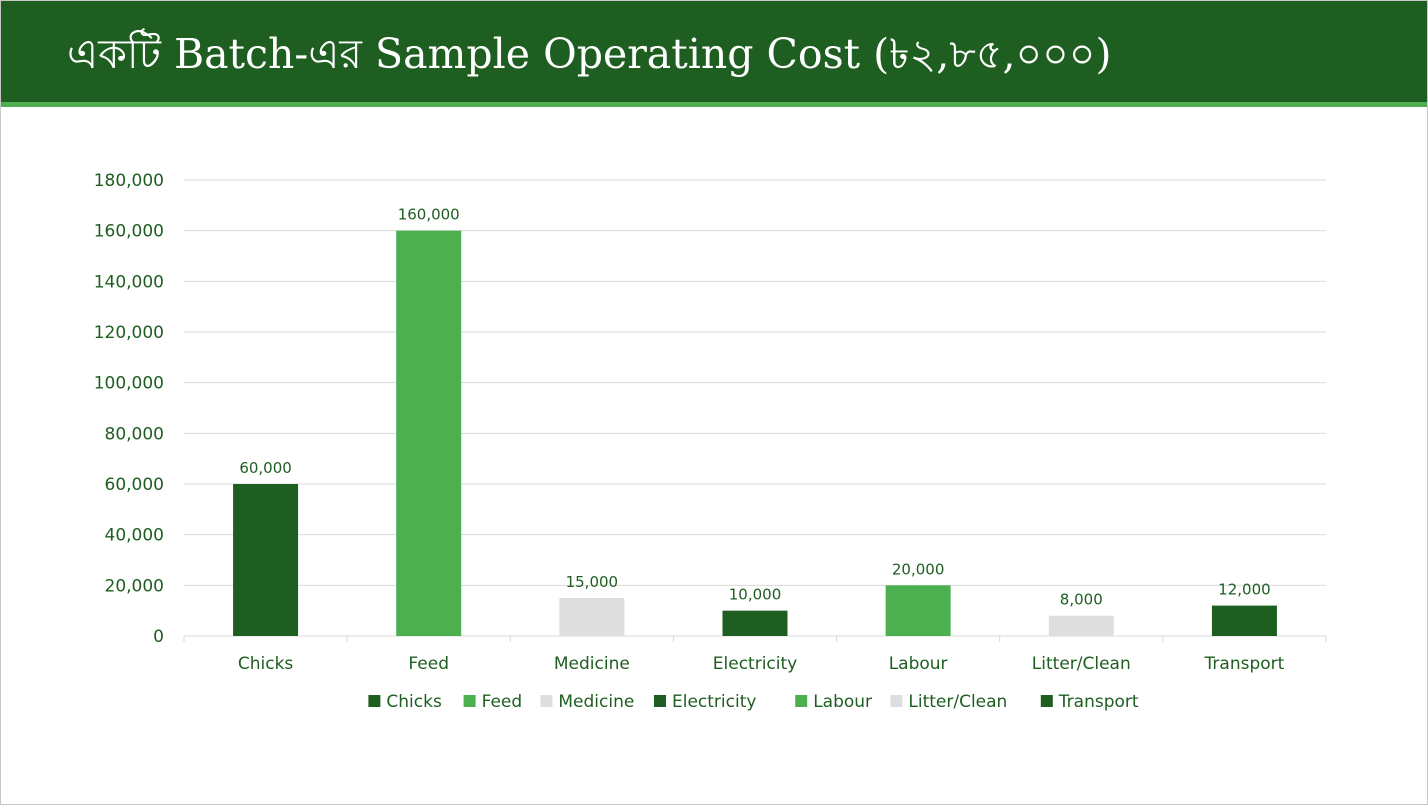  Describe the element at coordinates (414, 702) in the screenshot. I see `legend-label: Chicks` at that location.